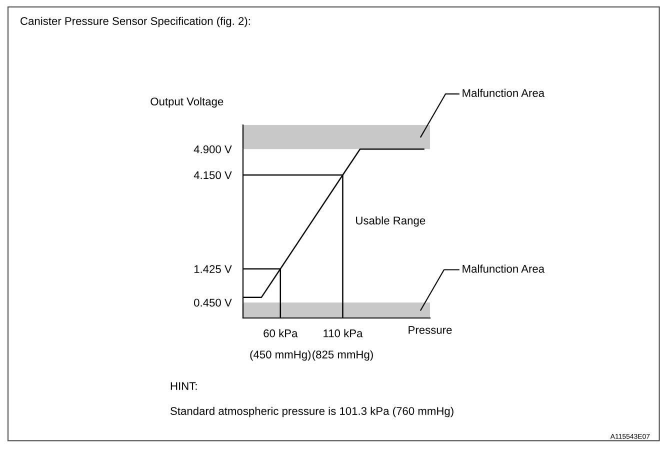 Image resolution: width=668 pixels, height=459 pixels. Describe the element at coordinates (343, 333) in the screenshot. I see `x-tick-label: 110 kPa` at that location.